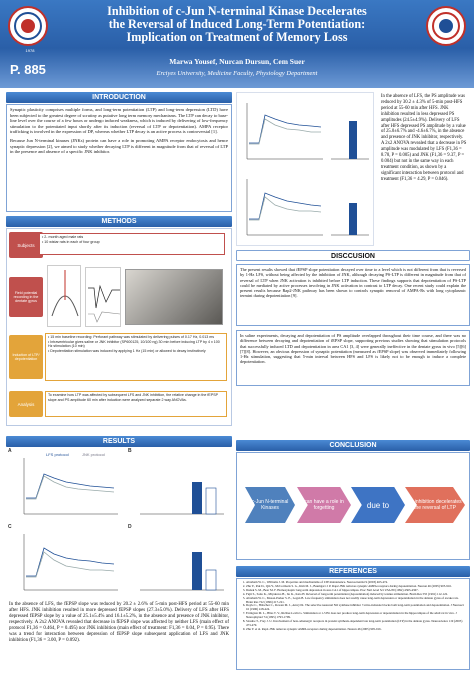 This screenshot has height=674, width=474. I want to click on conclusion-step-2: can have a role in forgetting, so click(324, 505).